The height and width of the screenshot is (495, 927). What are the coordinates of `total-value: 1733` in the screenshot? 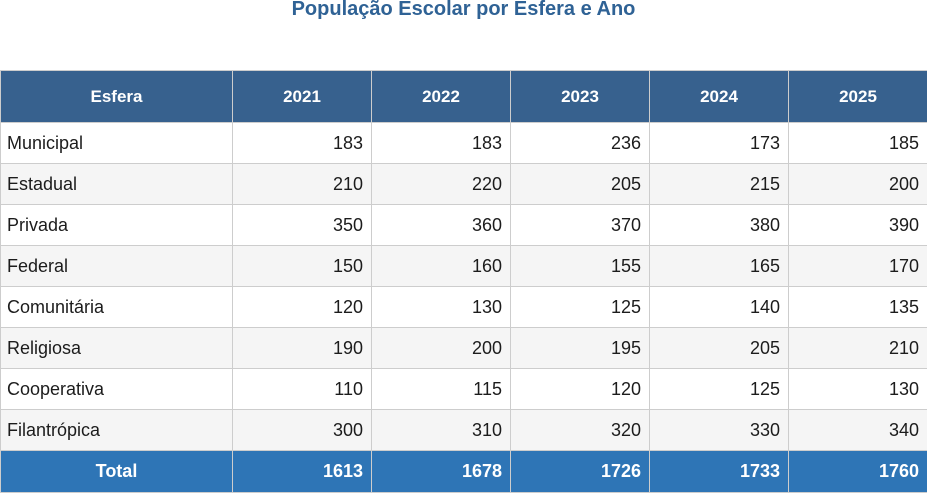 It's located at (719, 471).